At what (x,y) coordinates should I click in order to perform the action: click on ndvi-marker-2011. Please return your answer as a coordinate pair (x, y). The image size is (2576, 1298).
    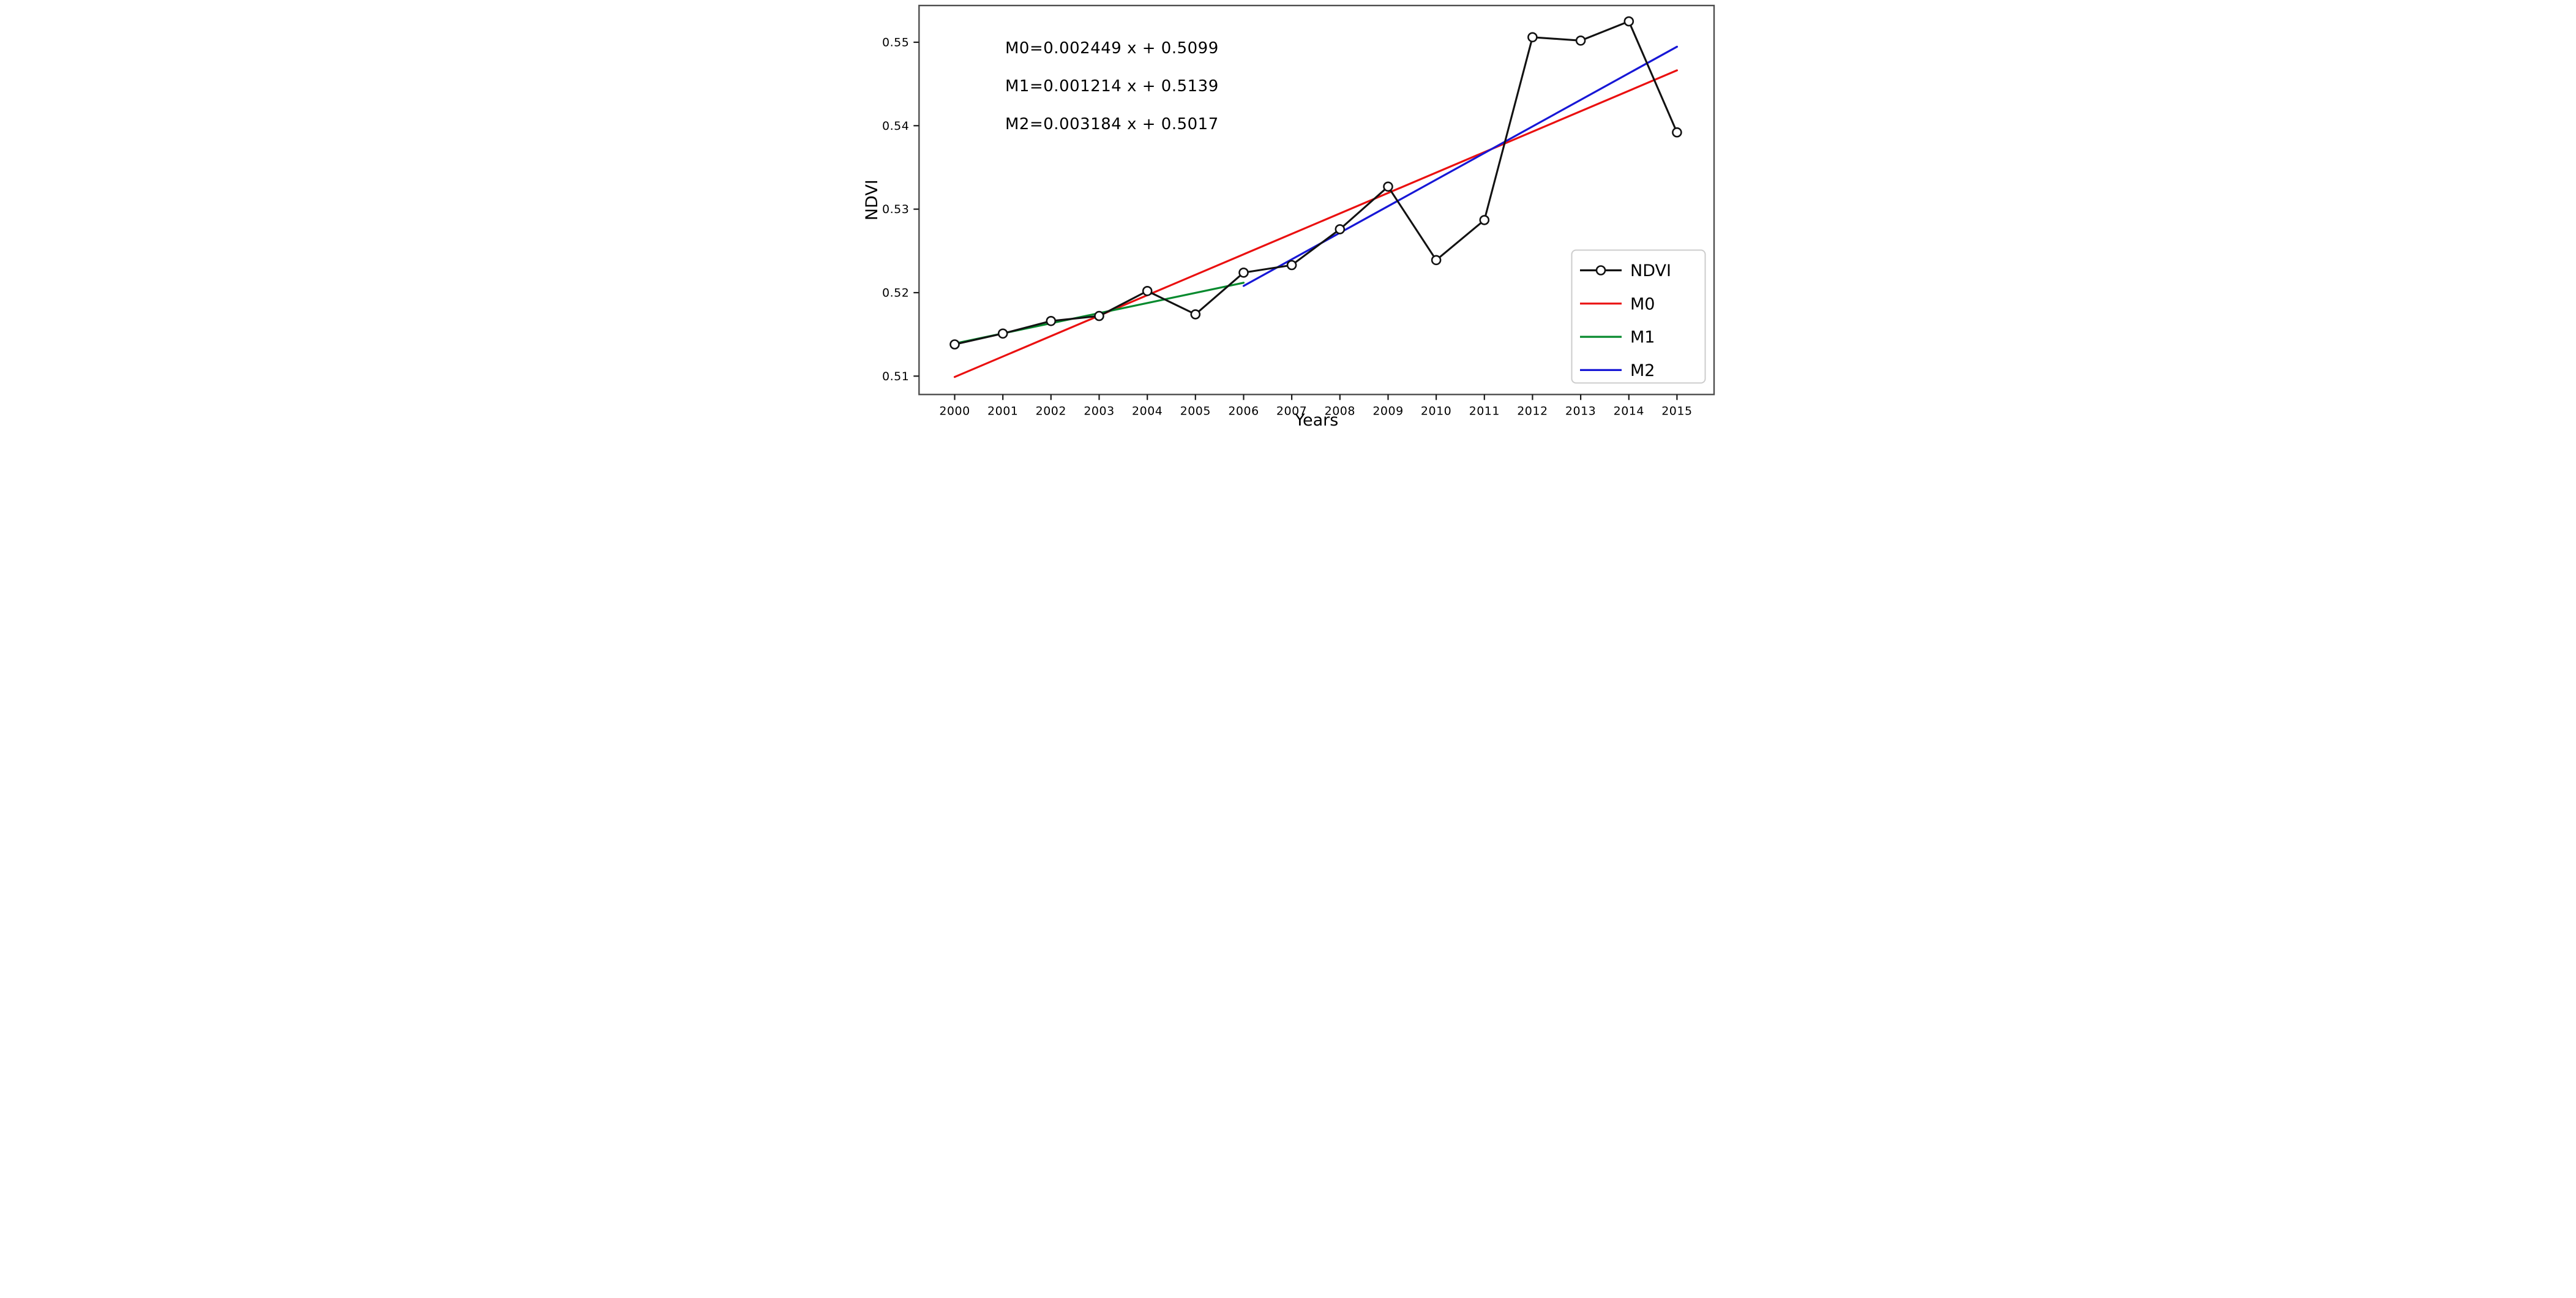
    Looking at the image, I should click on (1484, 220).